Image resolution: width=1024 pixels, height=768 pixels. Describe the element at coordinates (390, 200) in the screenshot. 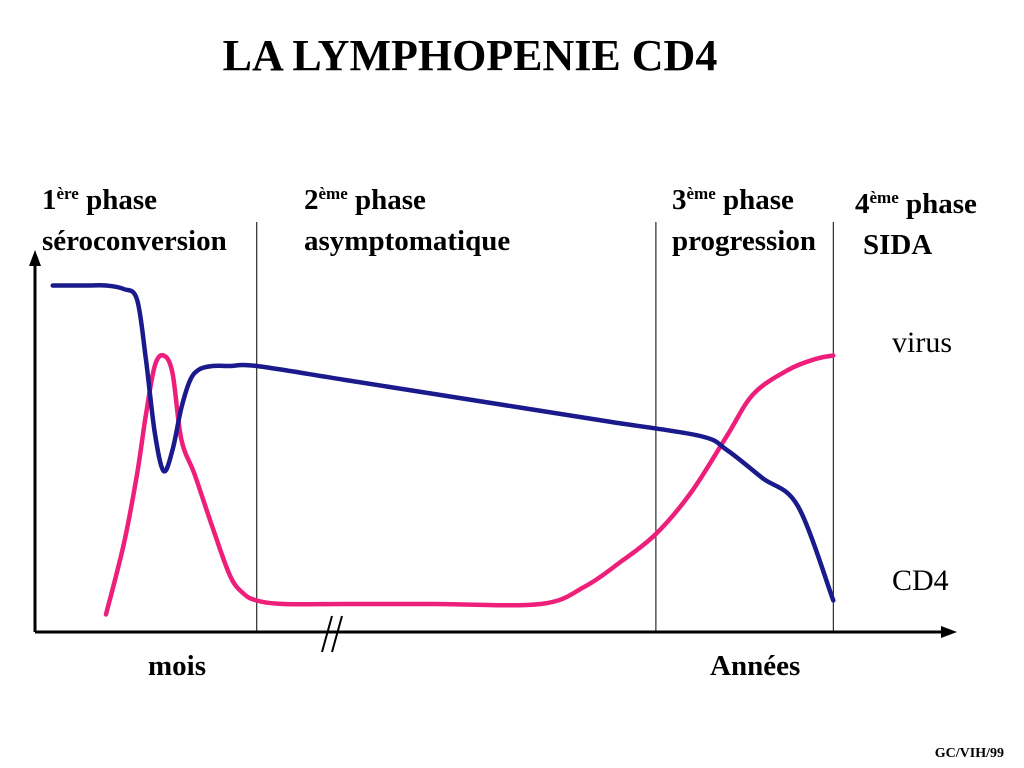

I see `phase-2-word: phase` at that location.